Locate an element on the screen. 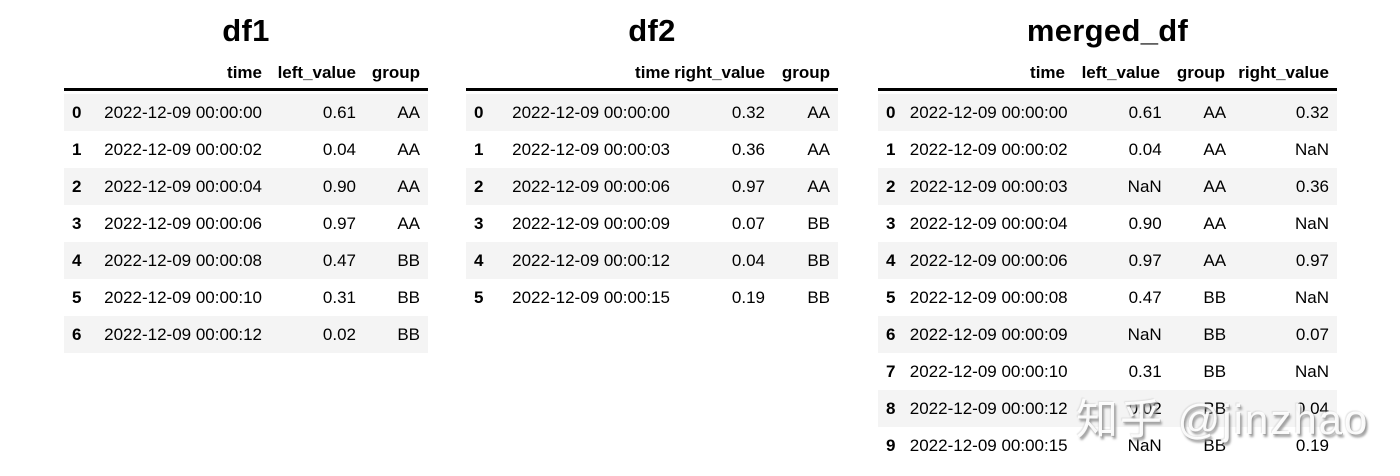 The image size is (1400, 476). table-row: 3 2022-12-09 00:00:06 0.97 AA is located at coordinates (246, 223).